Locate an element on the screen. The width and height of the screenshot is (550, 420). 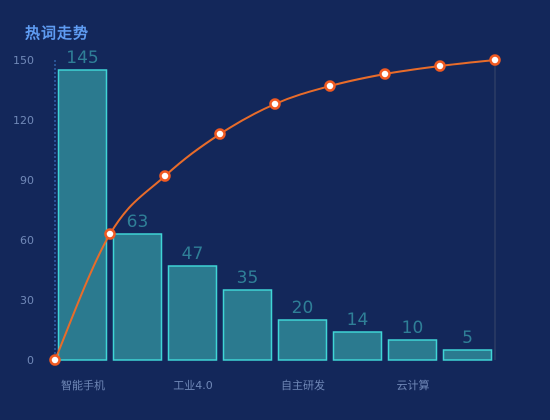
y-tick-label: 30 is located at coordinates (27, 300).